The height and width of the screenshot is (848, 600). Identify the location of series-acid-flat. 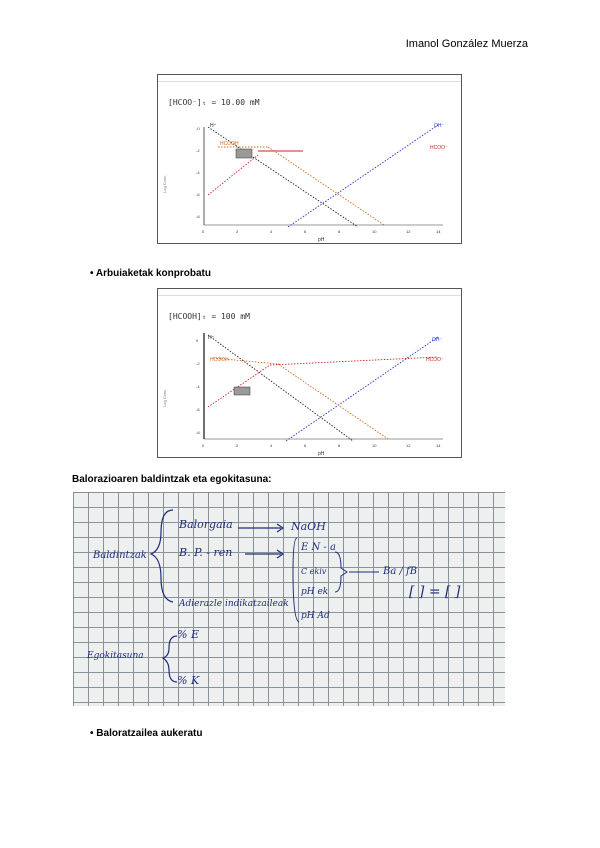
(245, 361).